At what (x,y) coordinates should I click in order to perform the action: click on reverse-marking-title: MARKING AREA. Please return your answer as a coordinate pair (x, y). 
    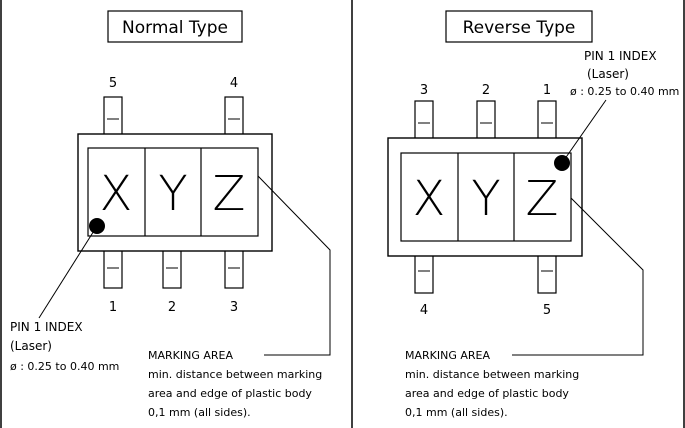
    Looking at the image, I should click on (447, 355).